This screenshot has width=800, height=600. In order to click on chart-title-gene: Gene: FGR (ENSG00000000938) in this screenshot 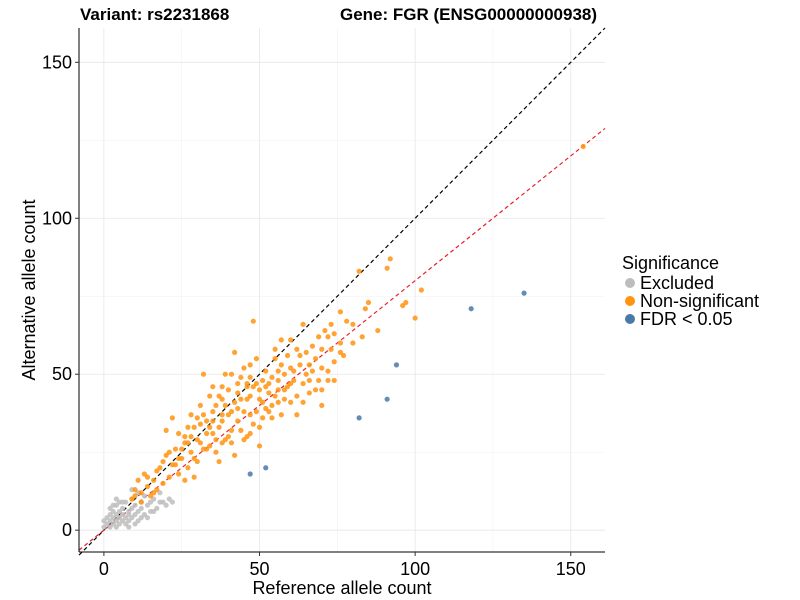, I will do `click(469, 14)`.